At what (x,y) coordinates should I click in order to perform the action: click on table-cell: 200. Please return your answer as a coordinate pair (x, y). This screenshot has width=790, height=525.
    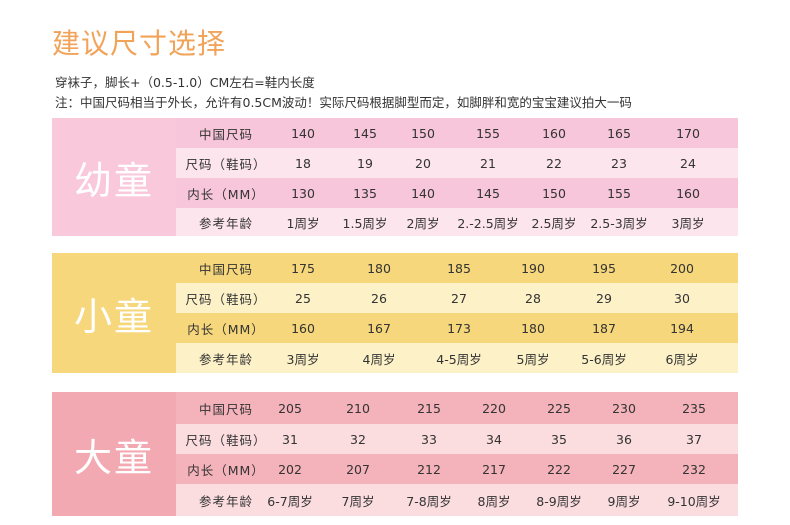
    Looking at the image, I should click on (682, 268).